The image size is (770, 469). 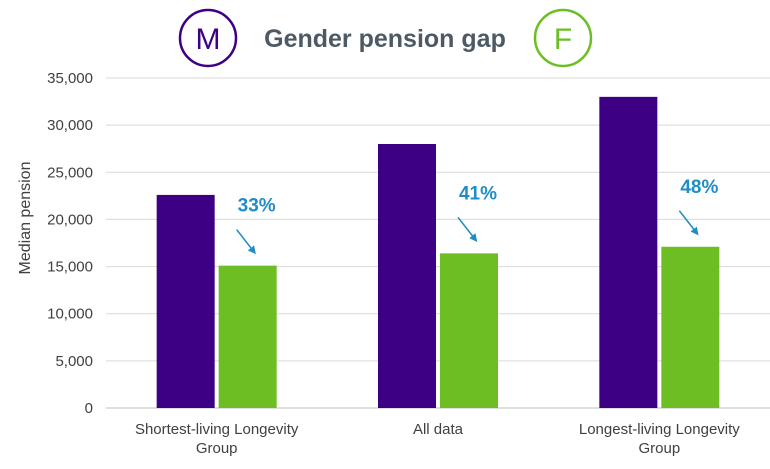 What do you see at coordinates (70, 172) in the screenshot?
I see `y-tick-label: 25,000` at bounding box center [70, 172].